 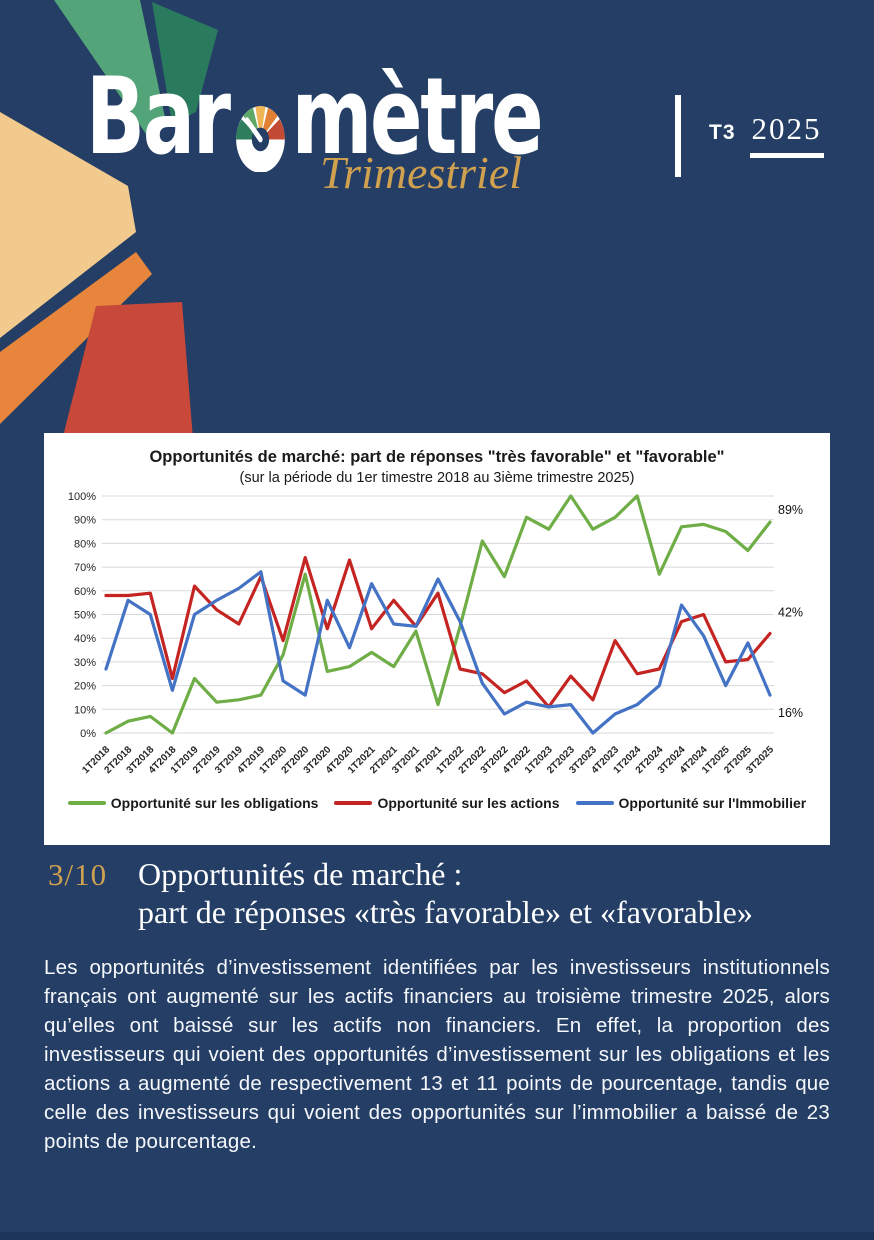 I want to click on legend-label: Opportunité sur les obligations, so click(x=214, y=803).